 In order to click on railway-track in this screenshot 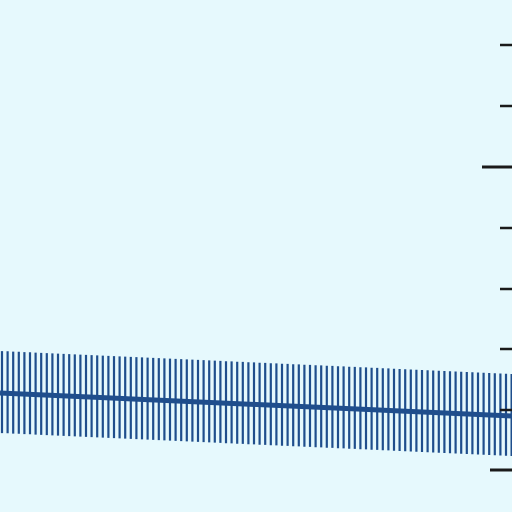, I will do `click(256, 404)`.